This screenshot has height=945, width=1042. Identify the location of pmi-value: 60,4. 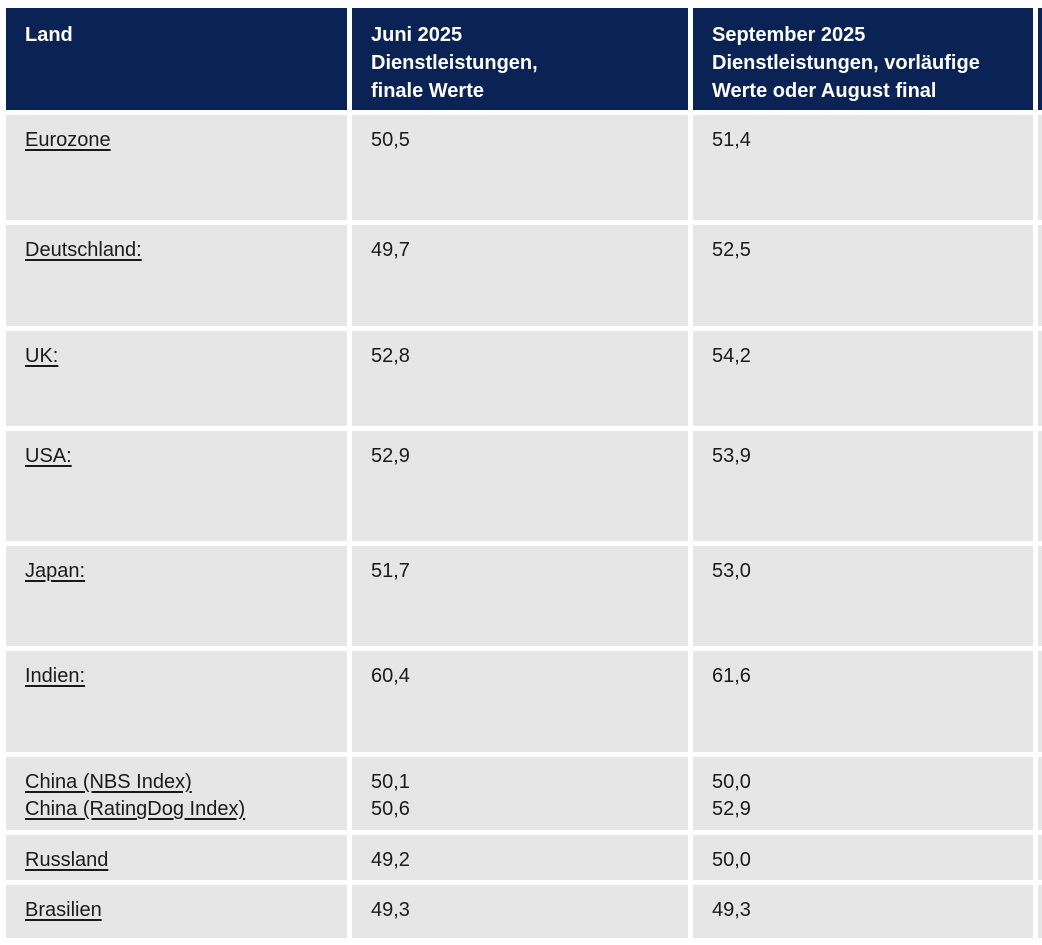
(390, 676).